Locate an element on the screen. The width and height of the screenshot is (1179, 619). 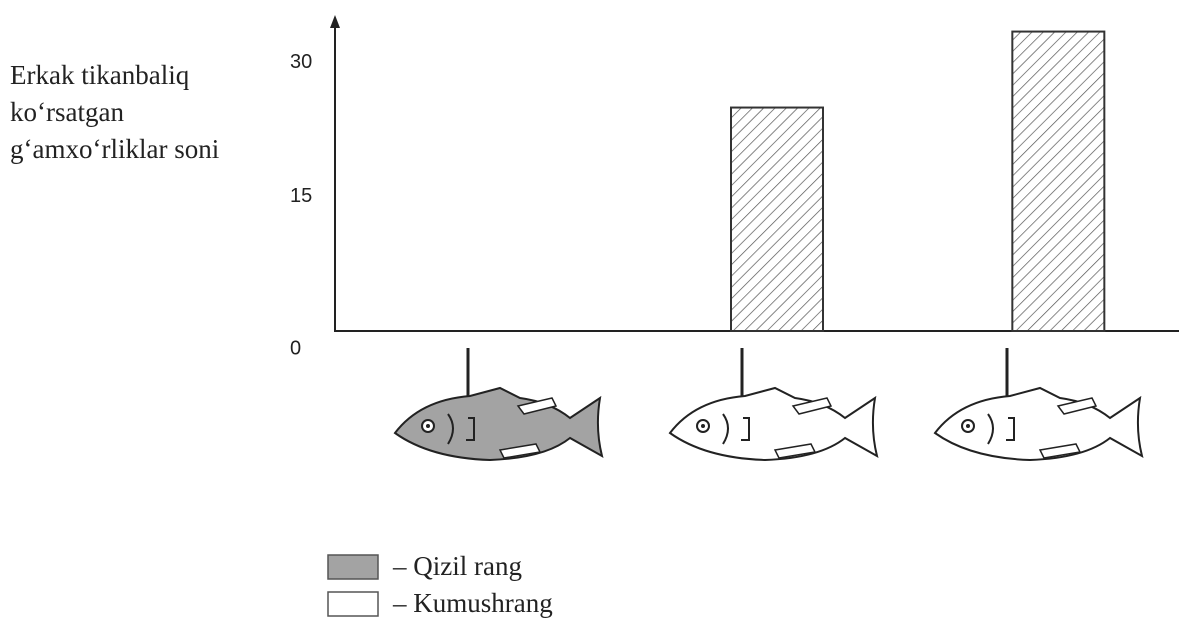
axis-arrow is located at coordinates (335, 21).